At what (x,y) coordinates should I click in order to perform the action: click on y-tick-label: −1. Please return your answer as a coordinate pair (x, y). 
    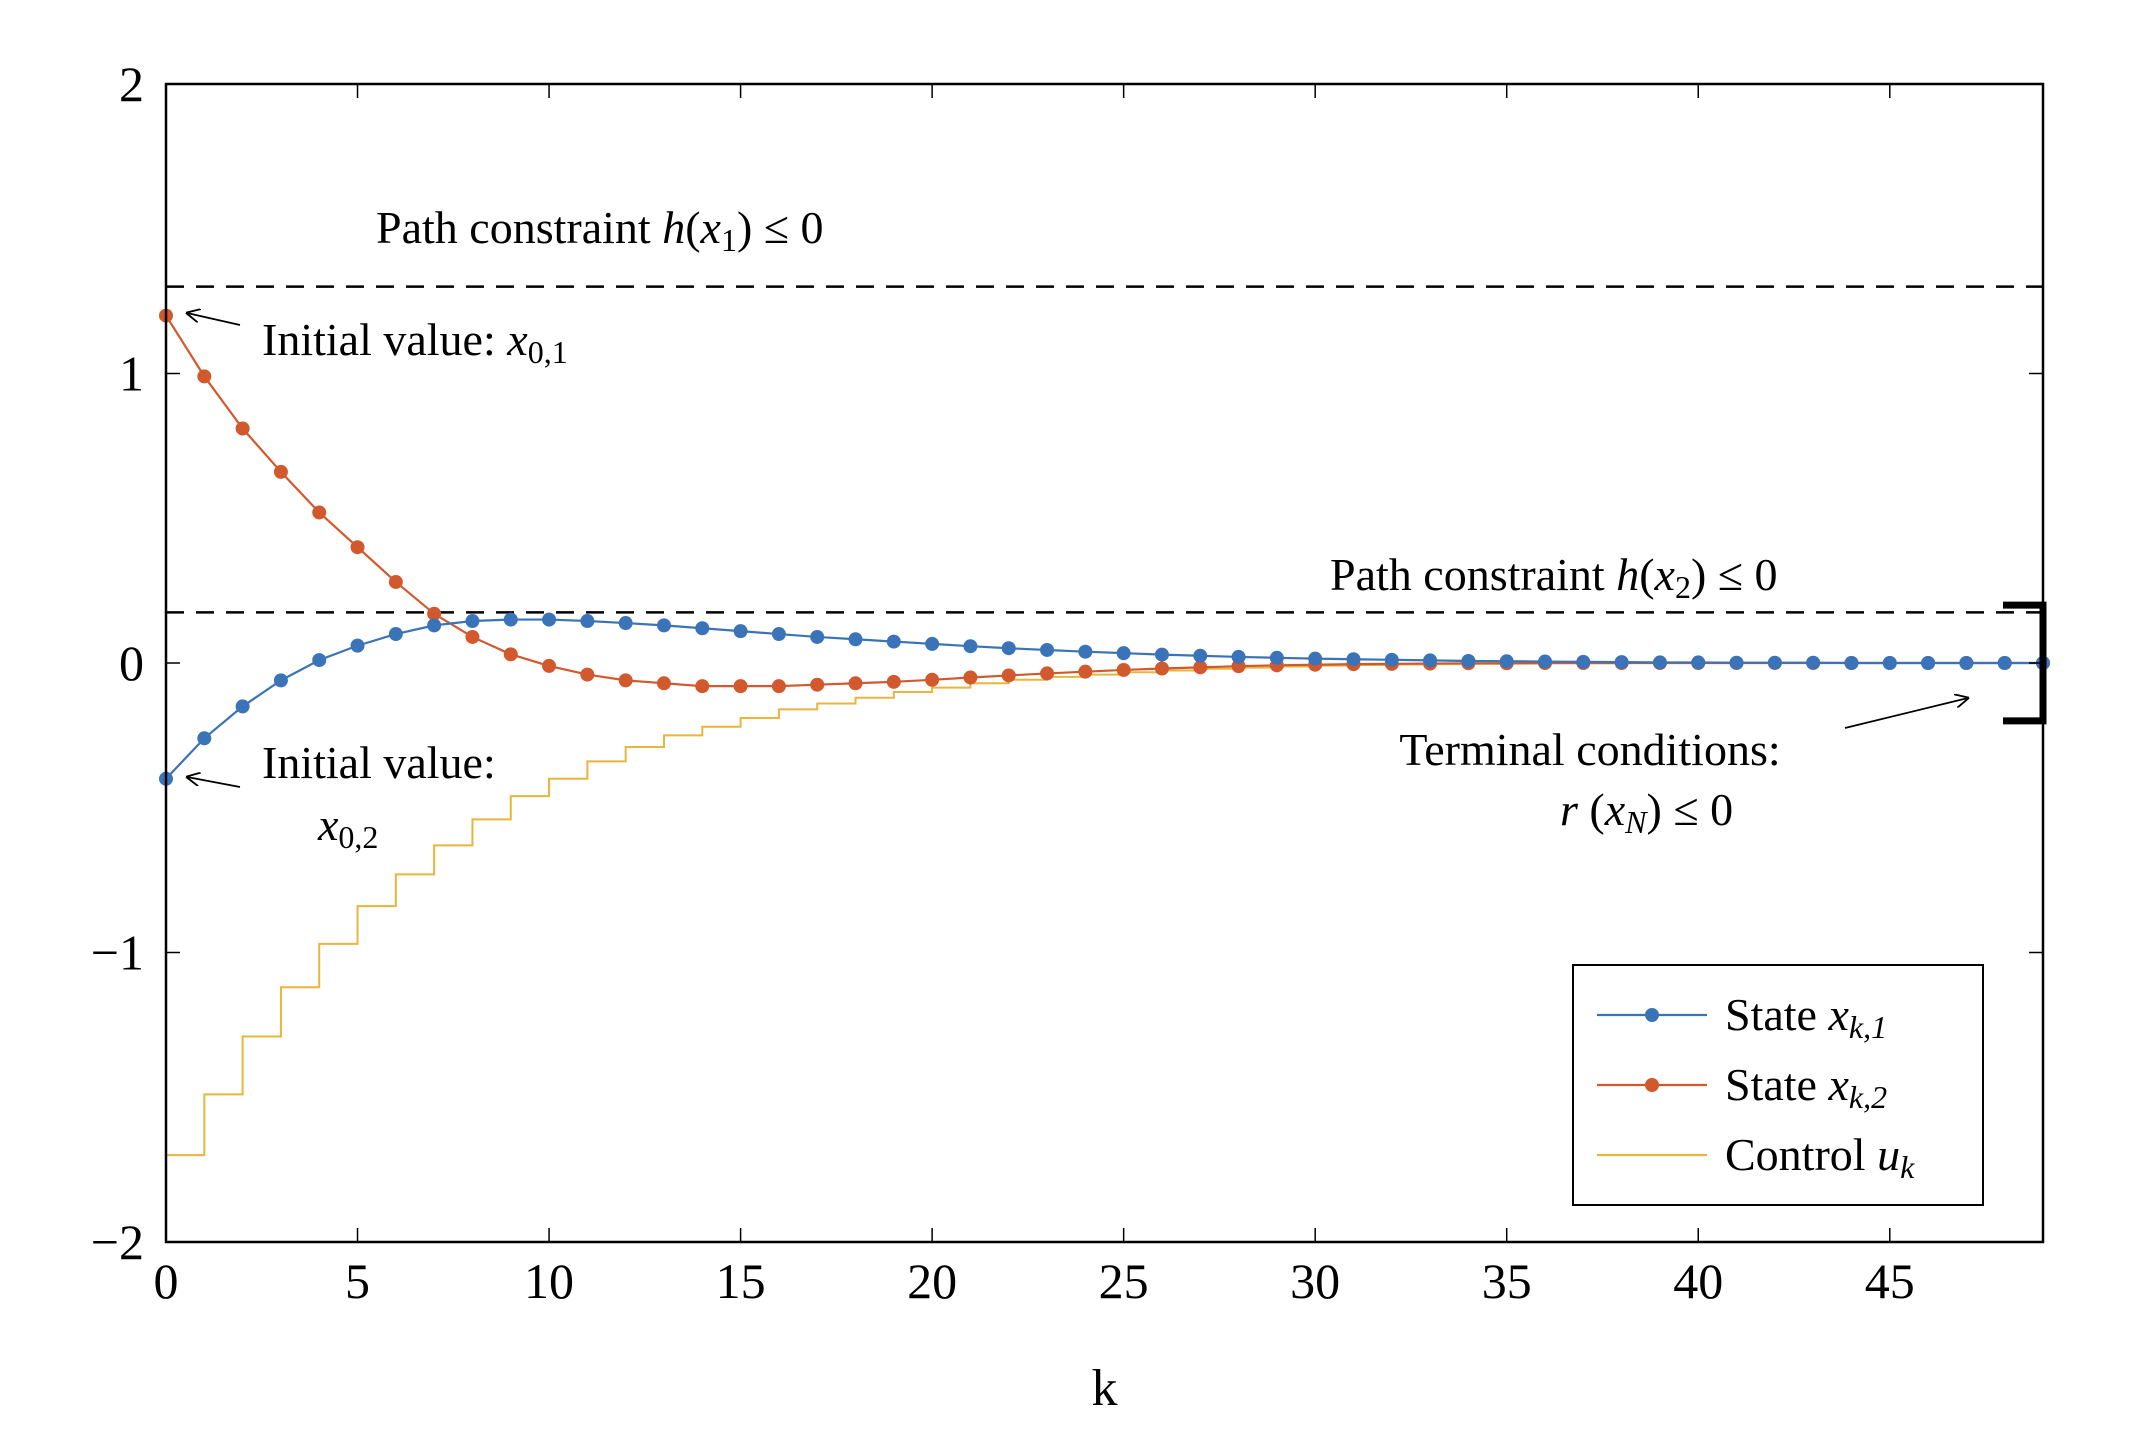
    Looking at the image, I should click on (117, 953).